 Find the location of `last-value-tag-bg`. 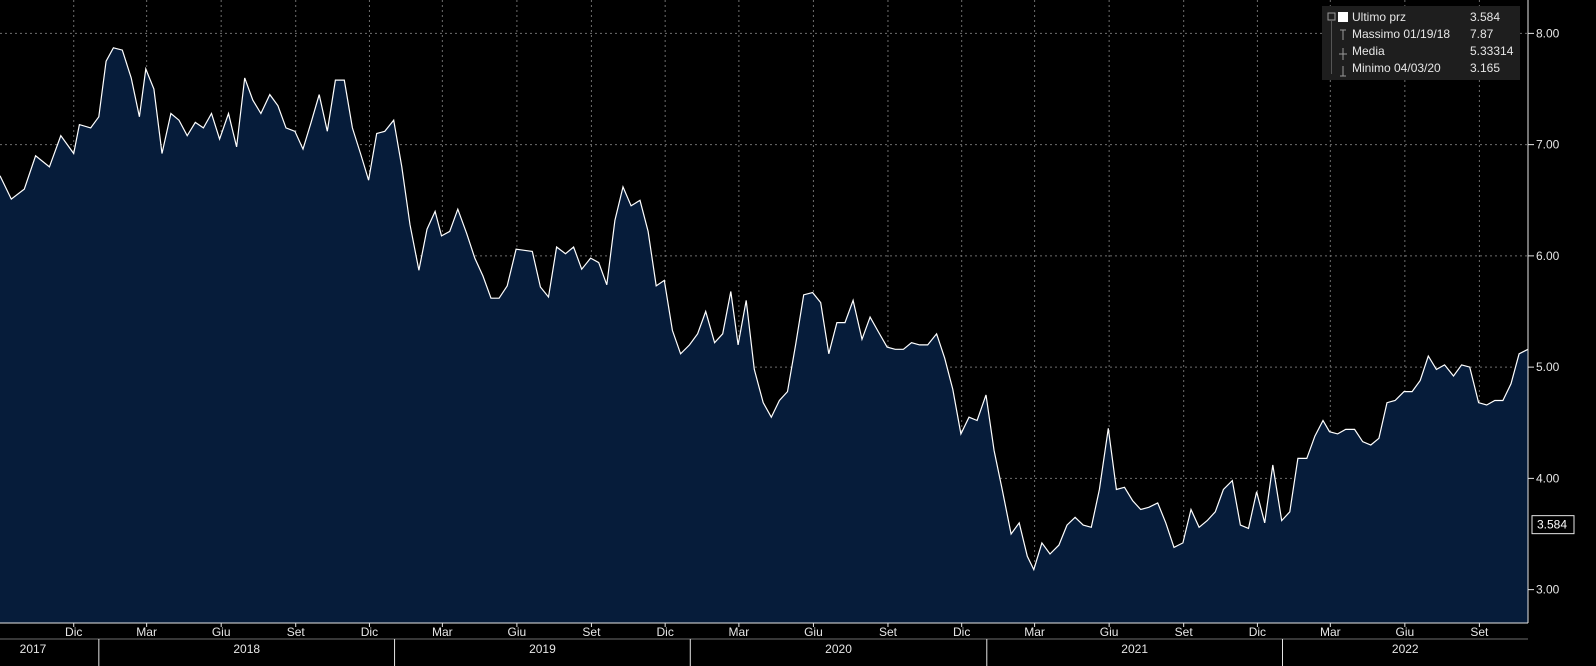

last-value-tag-bg is located at coordinates (1553, 525).